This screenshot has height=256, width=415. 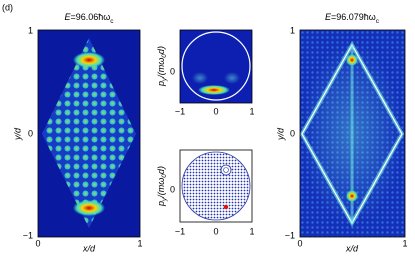 I want to click on title-part: =96.06ħω, so click(x=90, y=17).